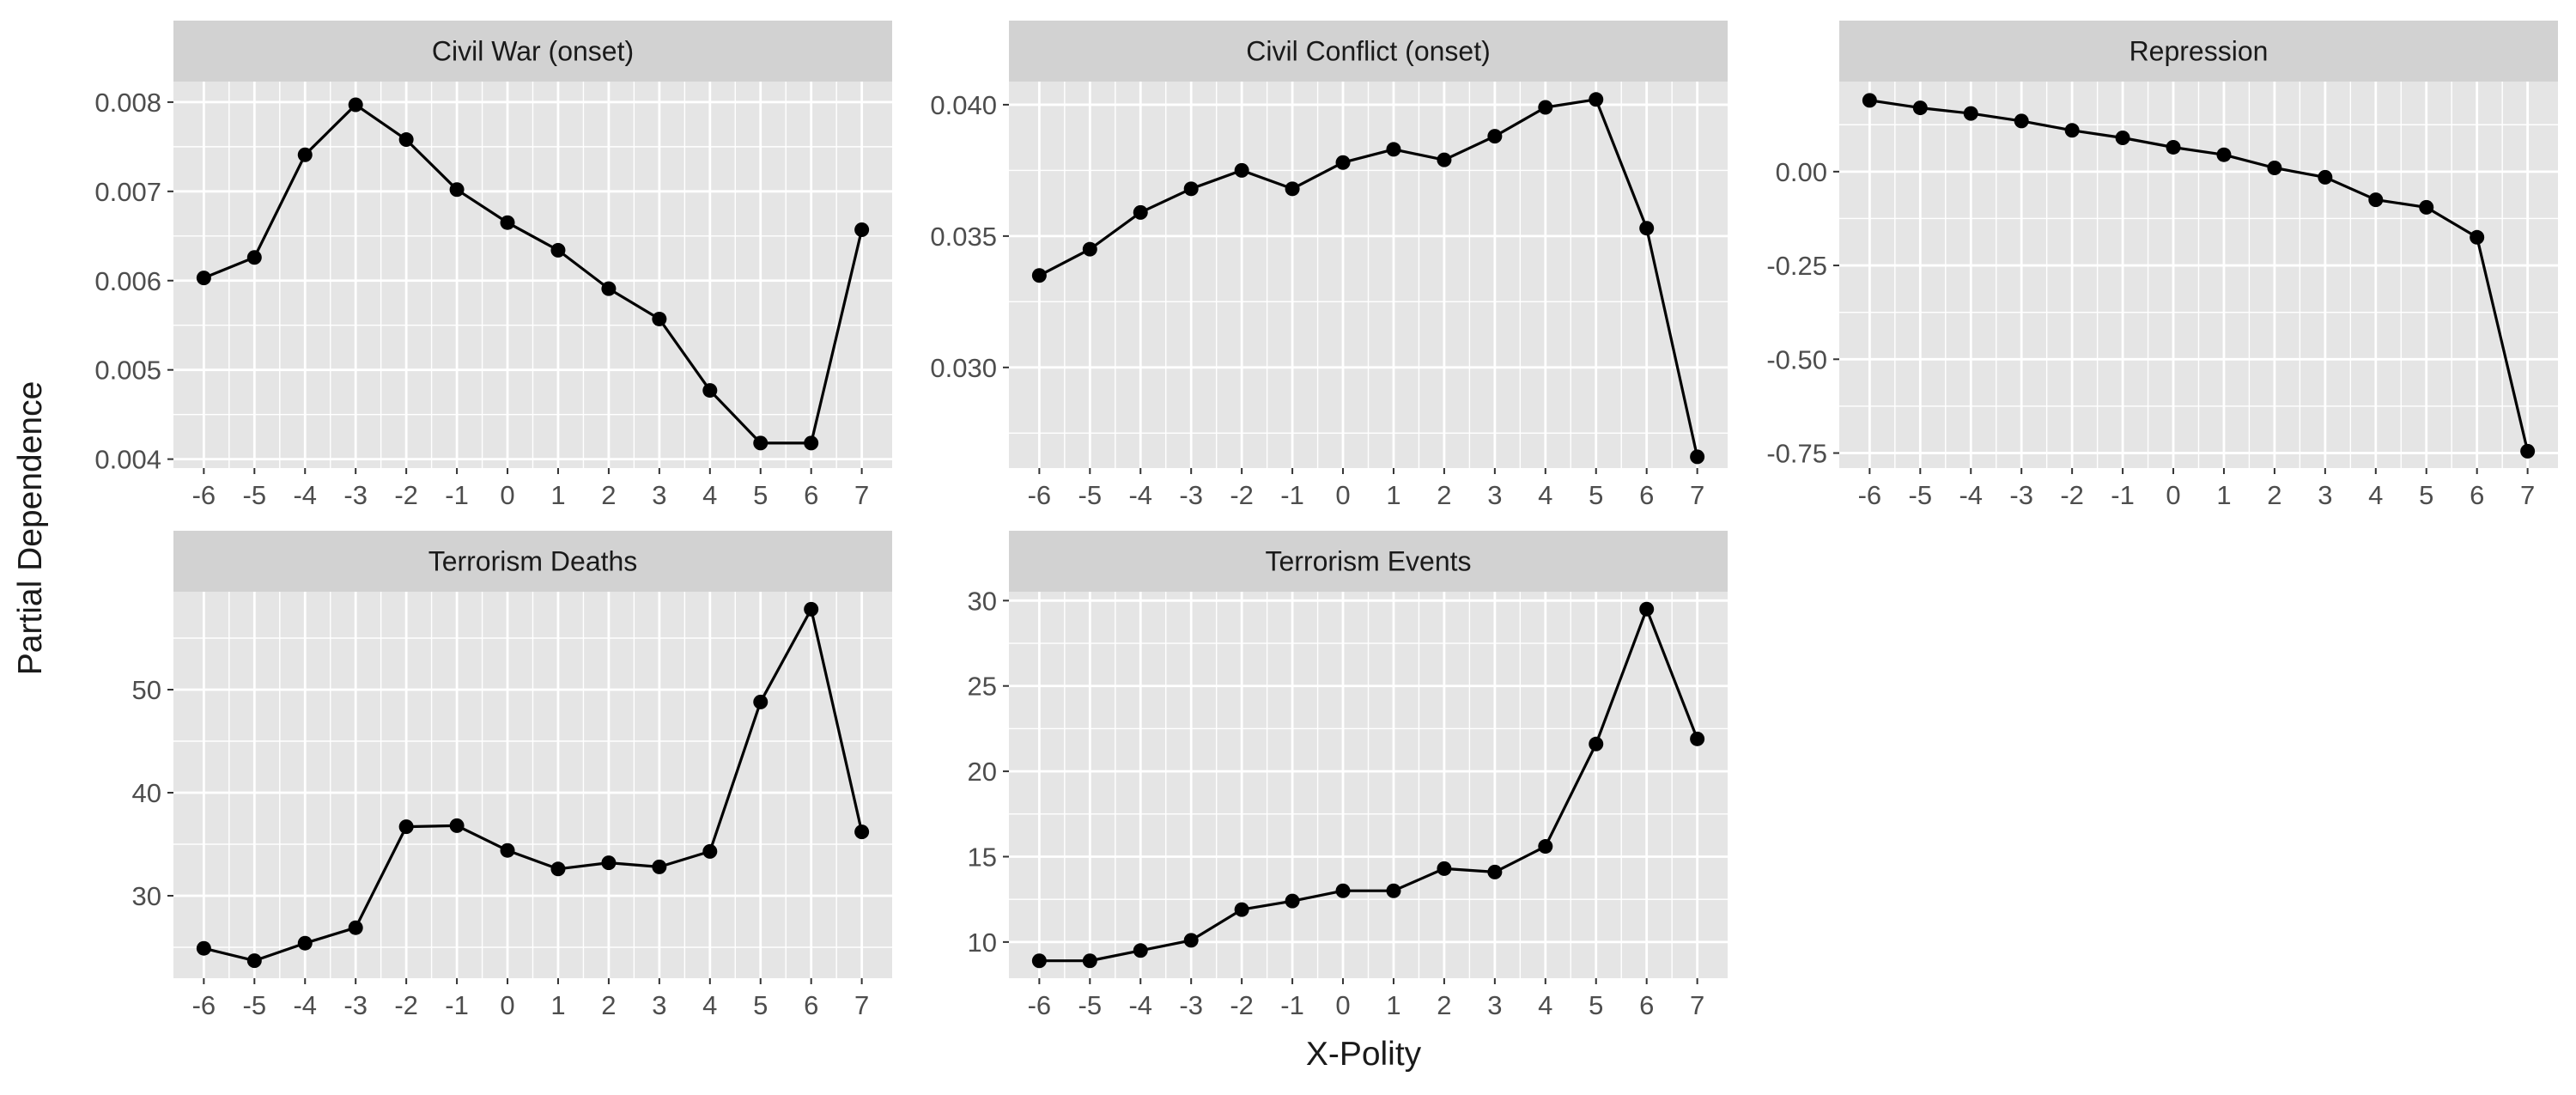  I want to click on x-tick-label: 3, so click(1495, 495).